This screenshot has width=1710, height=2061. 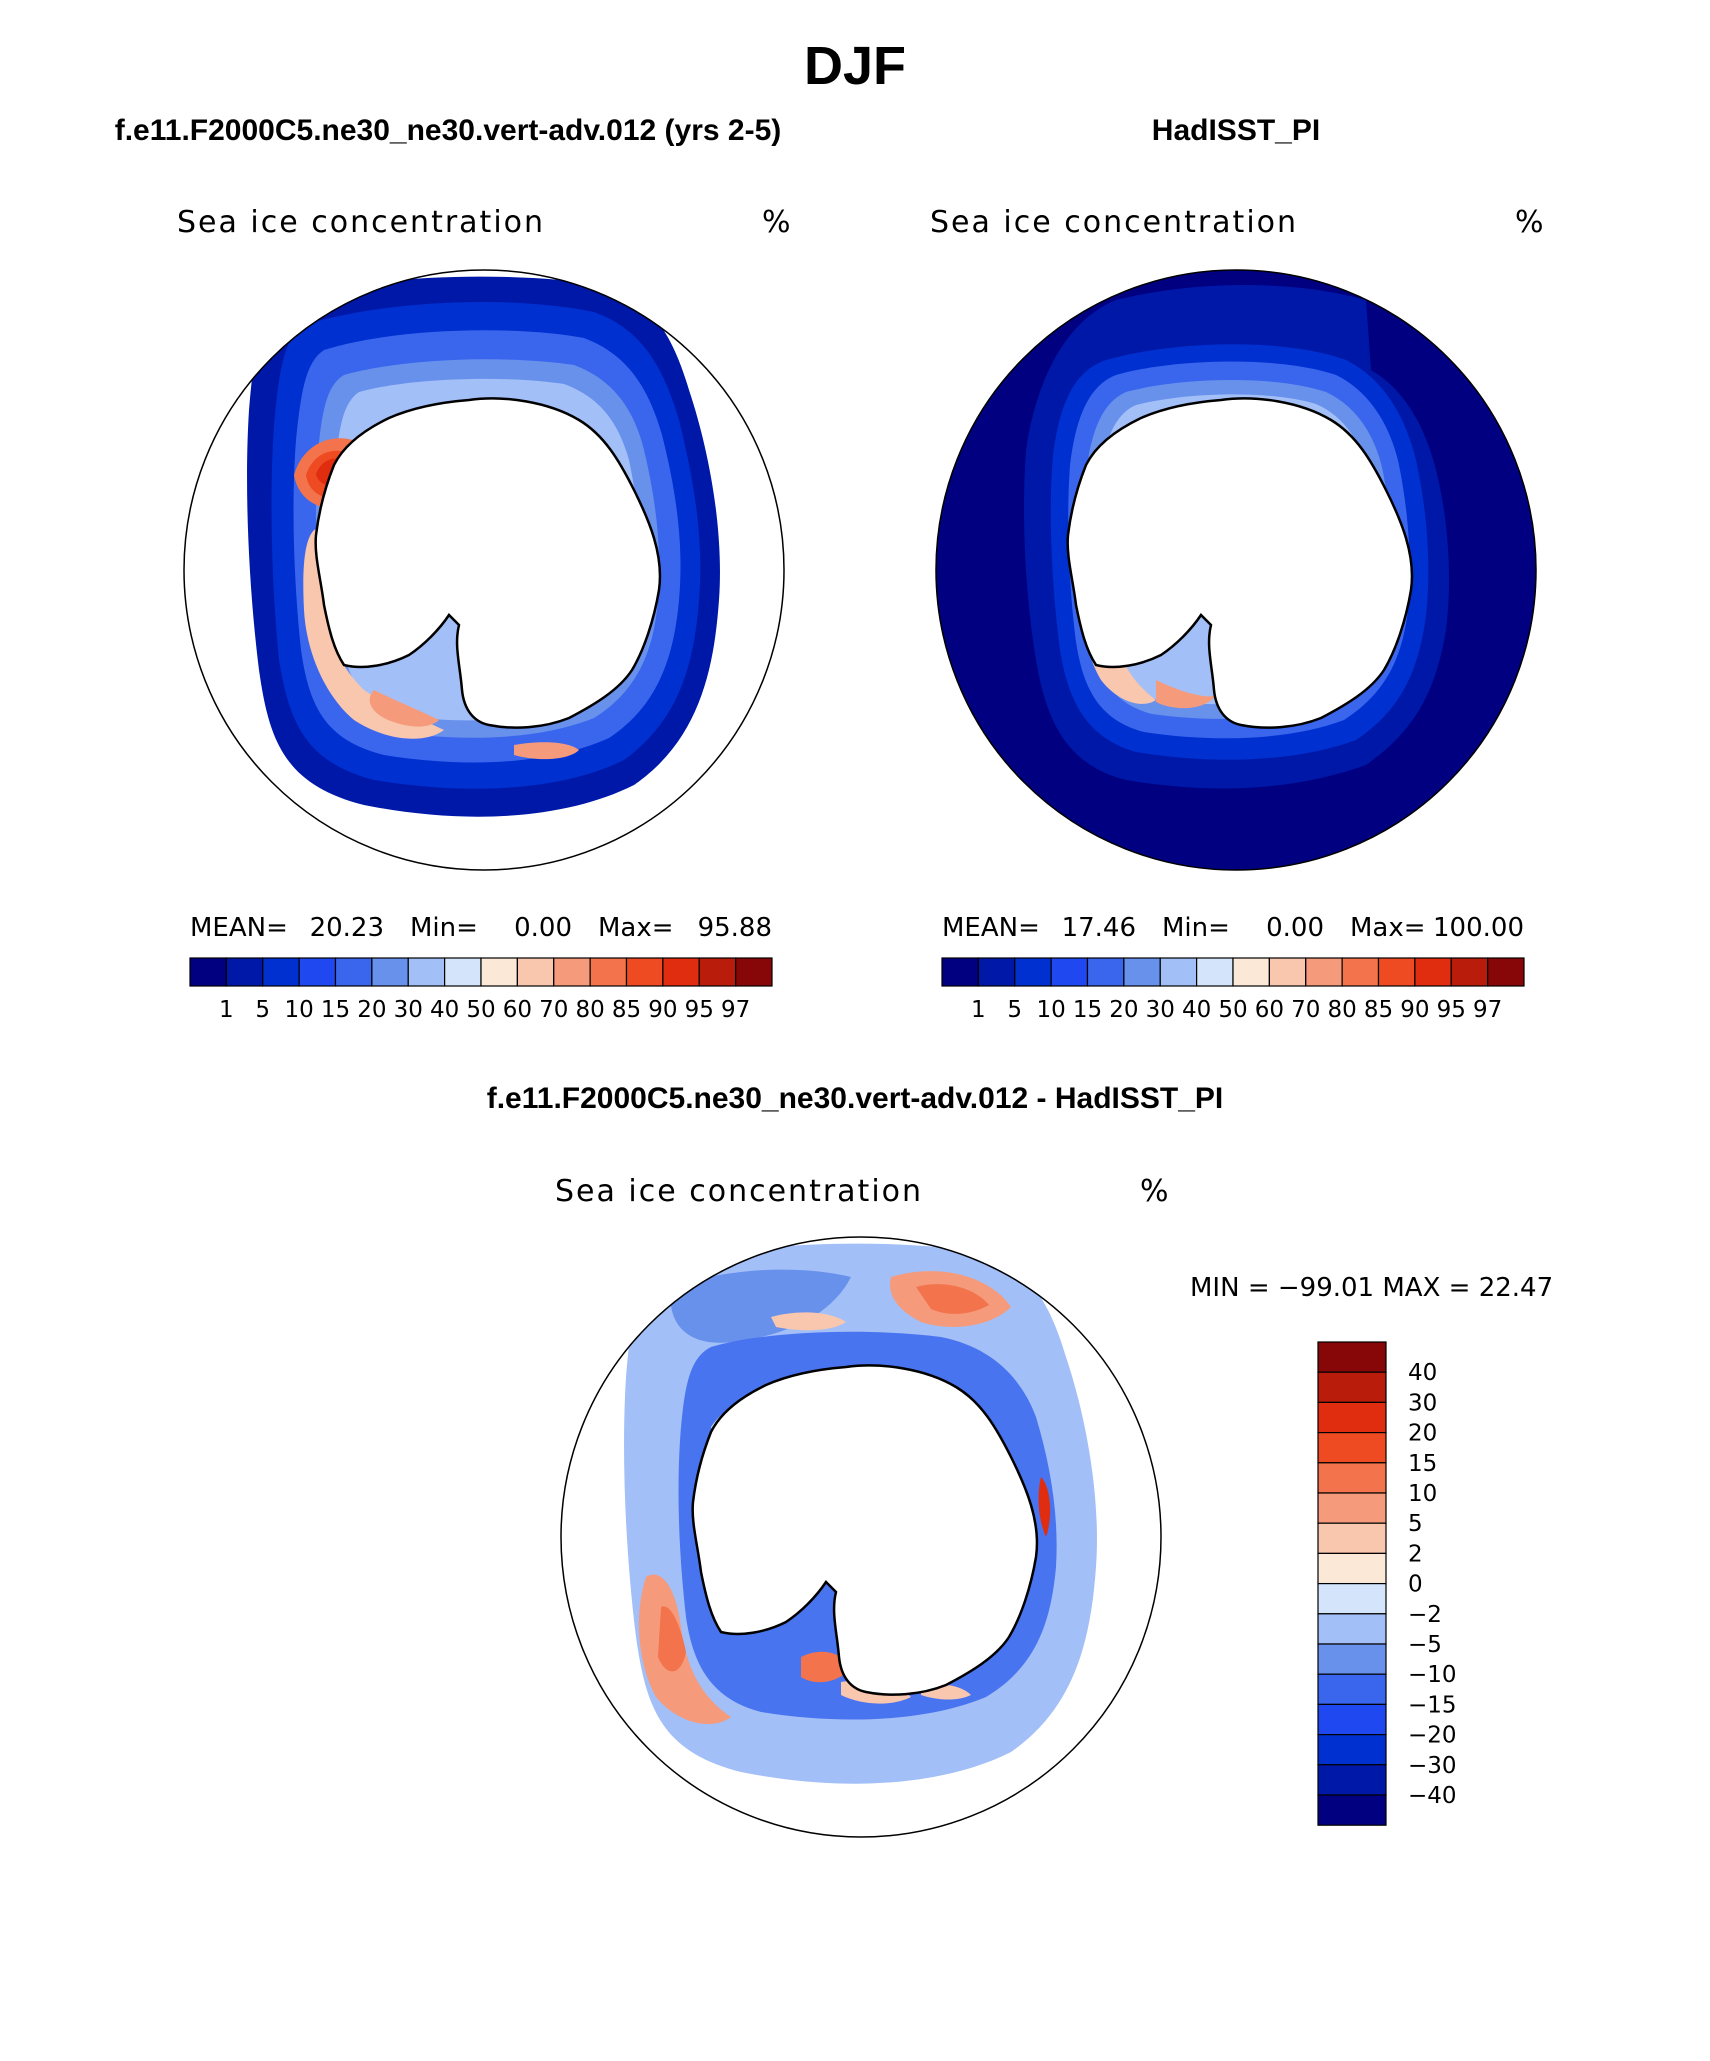 I want to click on panel-obs-colorbar-tick-label: 80, so click(x=1341, y=1010).